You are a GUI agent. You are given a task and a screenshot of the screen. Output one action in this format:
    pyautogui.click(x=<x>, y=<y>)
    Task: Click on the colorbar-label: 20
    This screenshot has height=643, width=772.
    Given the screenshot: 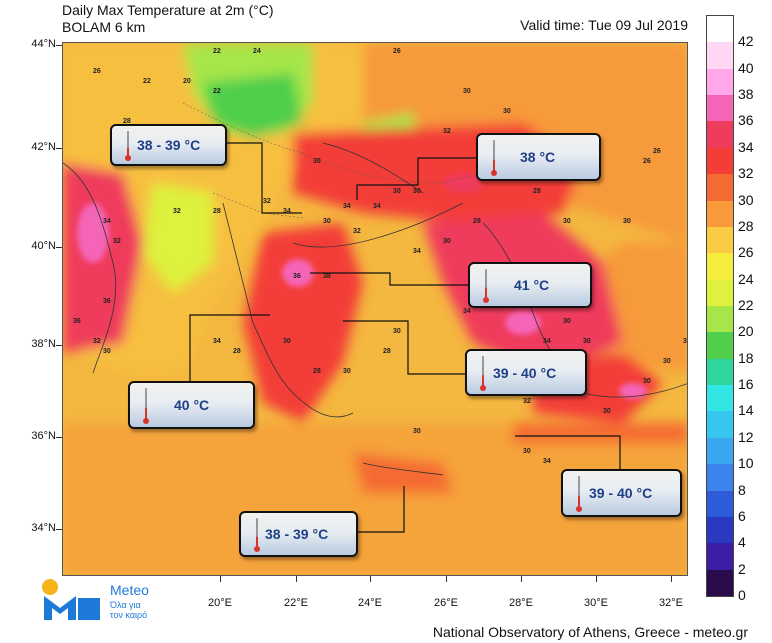 What is the action you would take?
    pyautogui.click(x=746, y=331)
    